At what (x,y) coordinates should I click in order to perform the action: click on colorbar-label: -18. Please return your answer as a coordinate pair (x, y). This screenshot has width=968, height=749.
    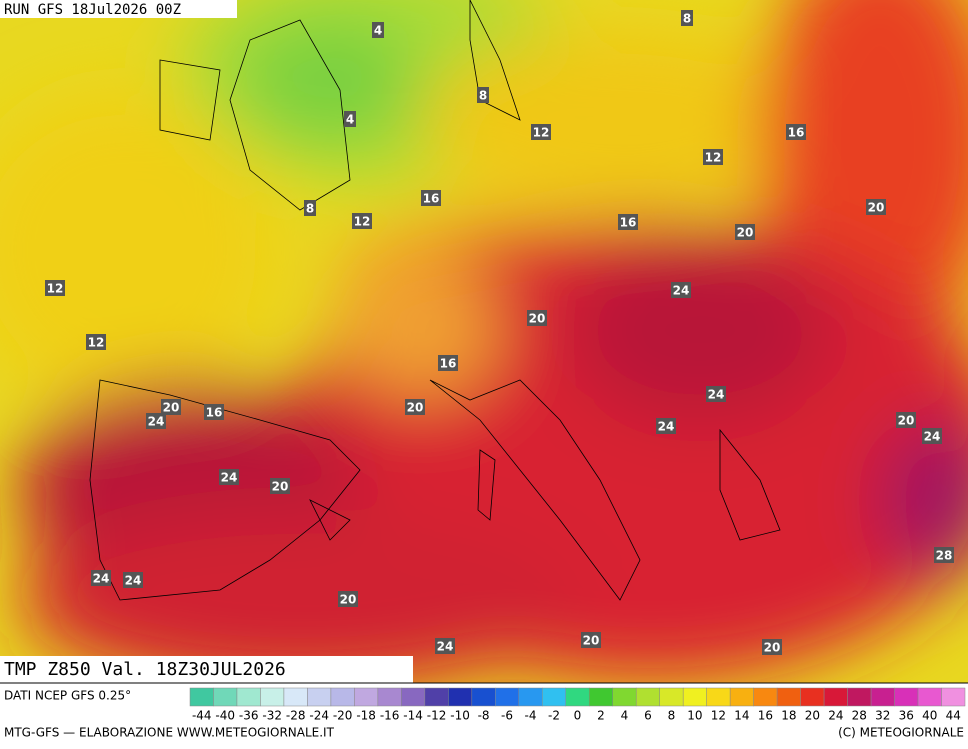
    Looking at the image, I should click on (366, 716).